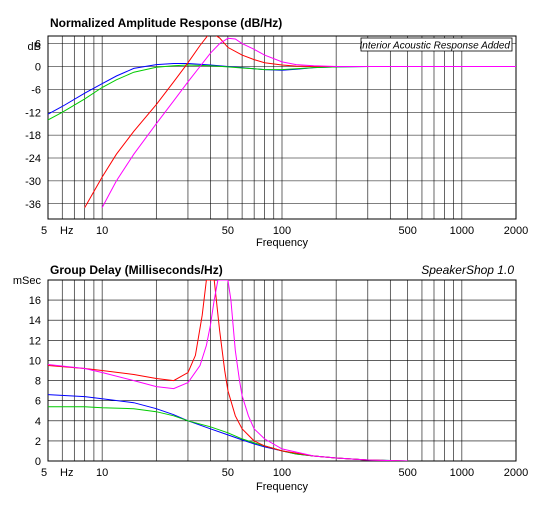 The width and height of the screenshot is (542, 510). Describe the element at coordinates (228, 473) in the screenshot. I see `group-delay-x-tick-label: 50` at that location.